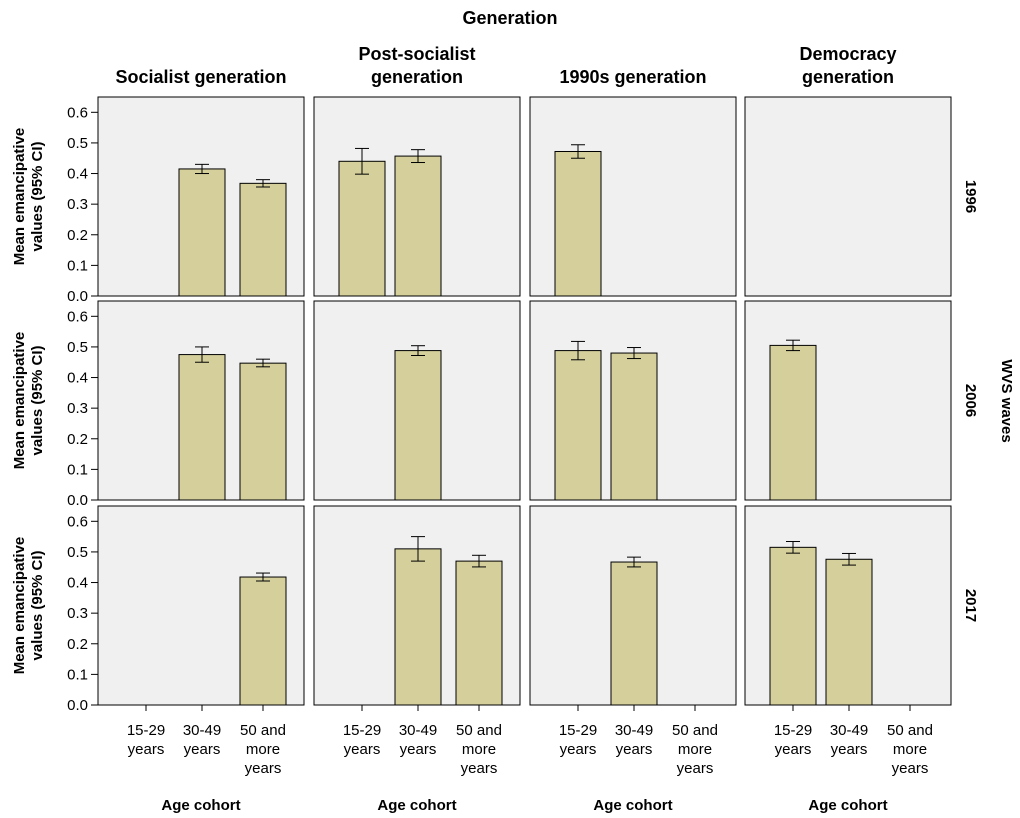  I want to click on row-facet-label: 2017, so click(970, 605).